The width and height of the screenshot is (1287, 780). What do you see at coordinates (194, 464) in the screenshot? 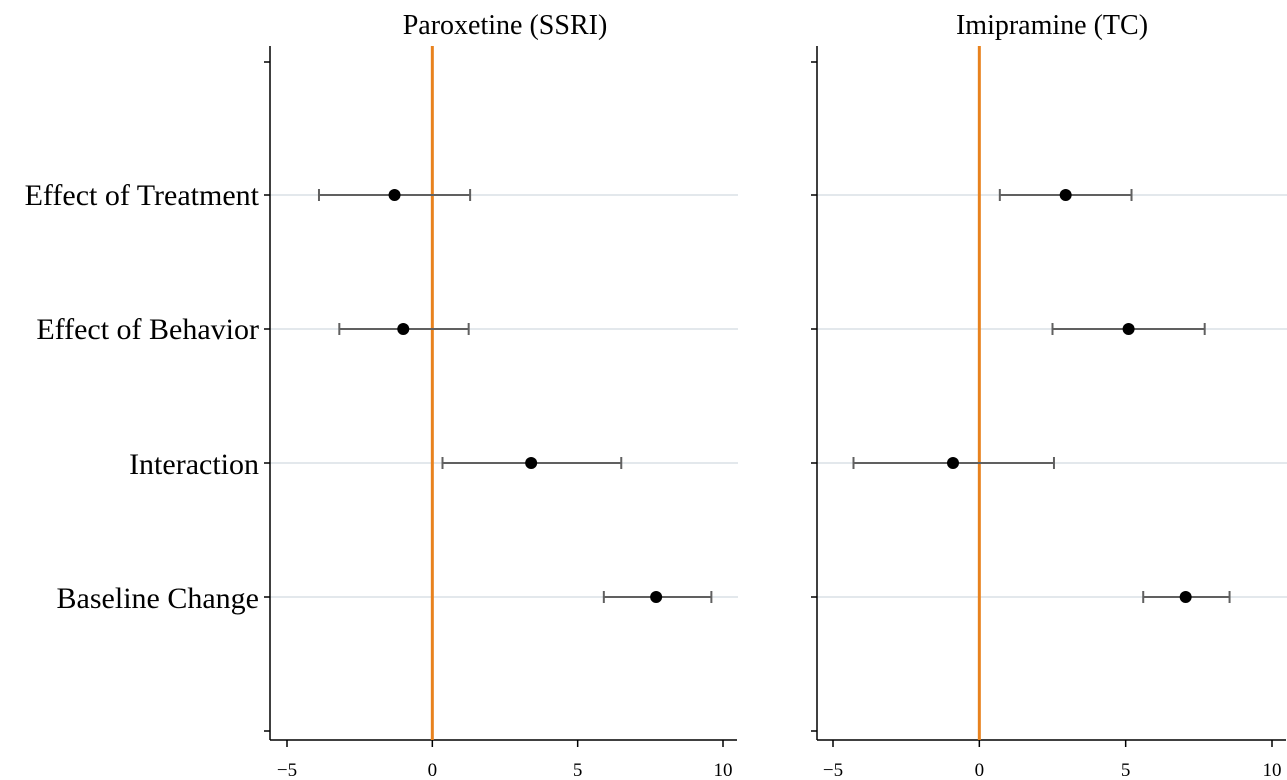
I see `category-label-interaction: Interaction` at bounding box center [194, 464].